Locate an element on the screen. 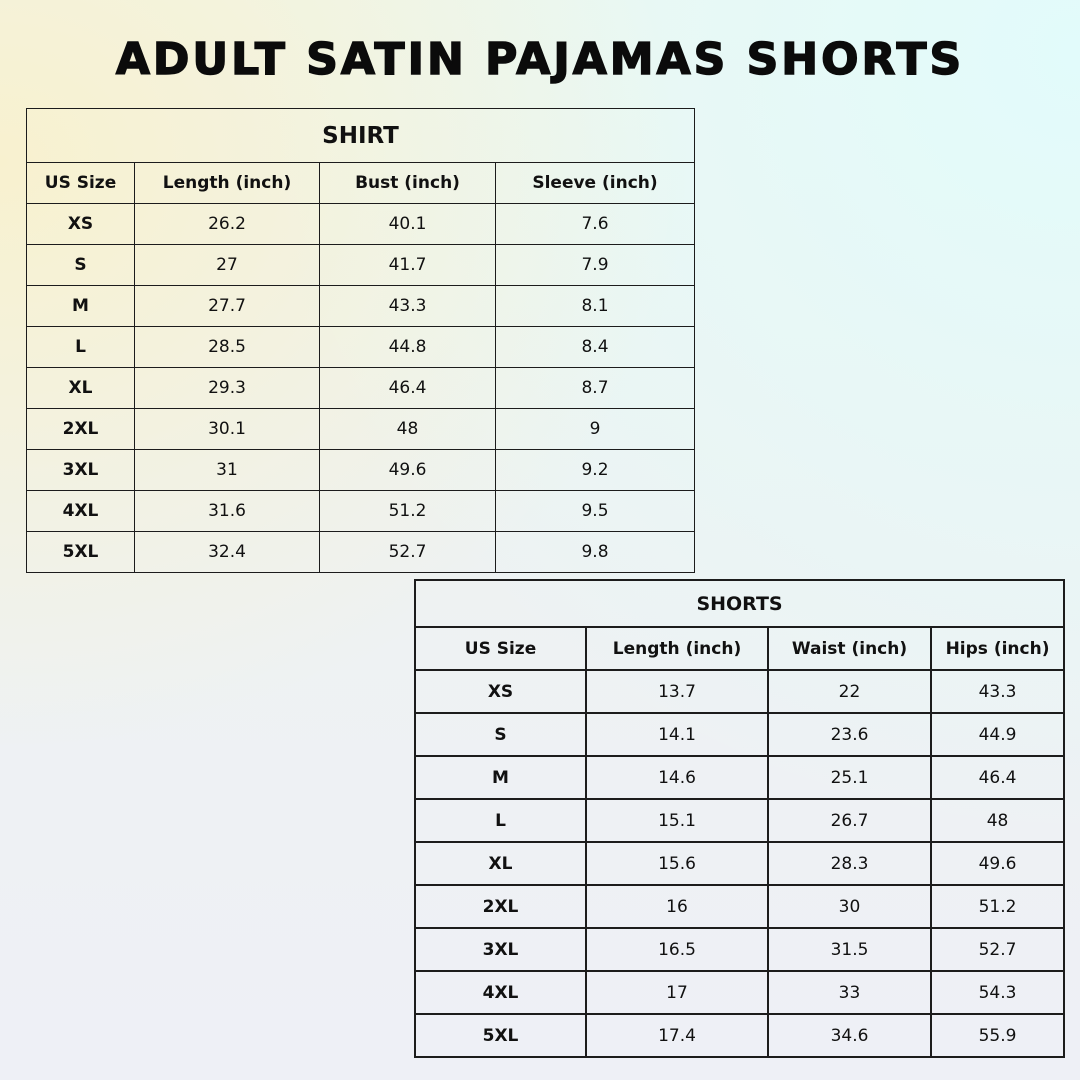  table-row: XS 26.2 40.1 7.6 is located at coordinates (360, 224).